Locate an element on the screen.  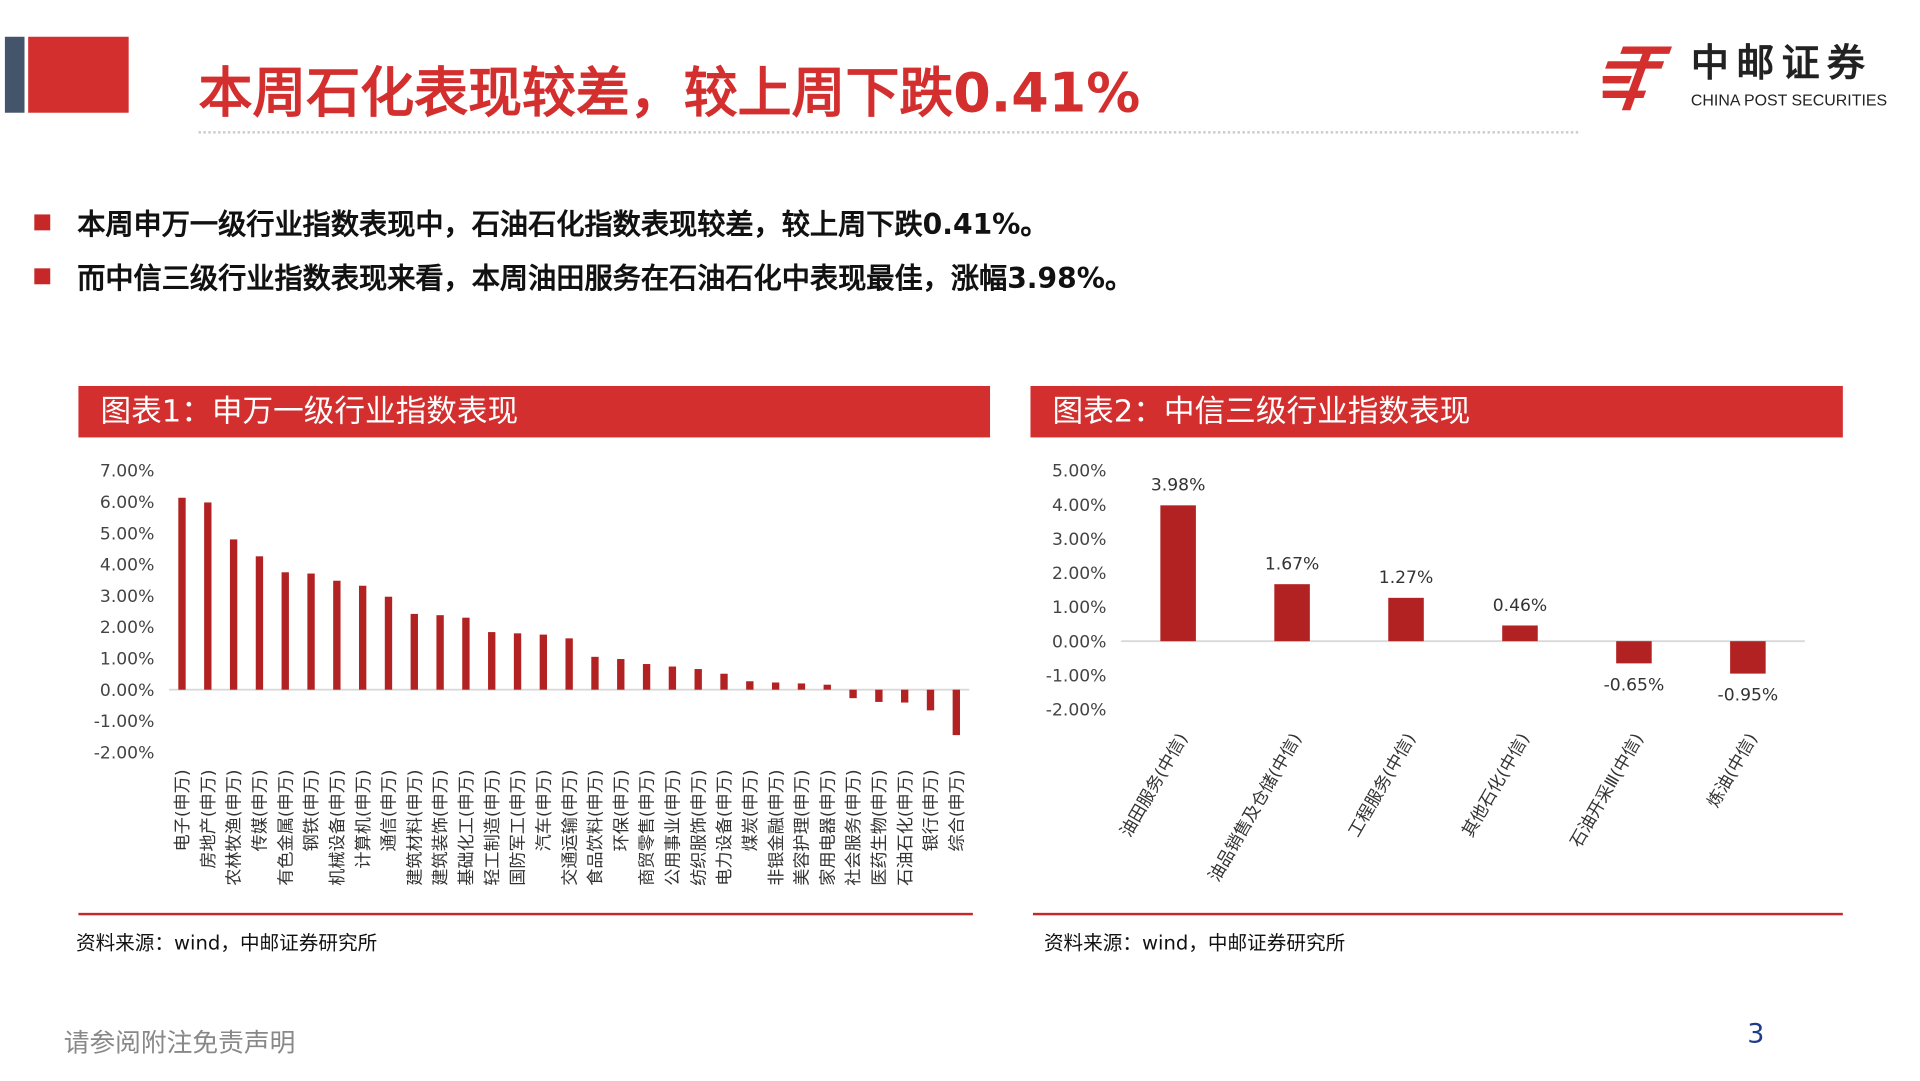
bullet-2: 而中信三级行业指数表现来看，本周油田服务在石油石化中表现最佳，涨幅3.98%。 is located at coordinates (583, 276).